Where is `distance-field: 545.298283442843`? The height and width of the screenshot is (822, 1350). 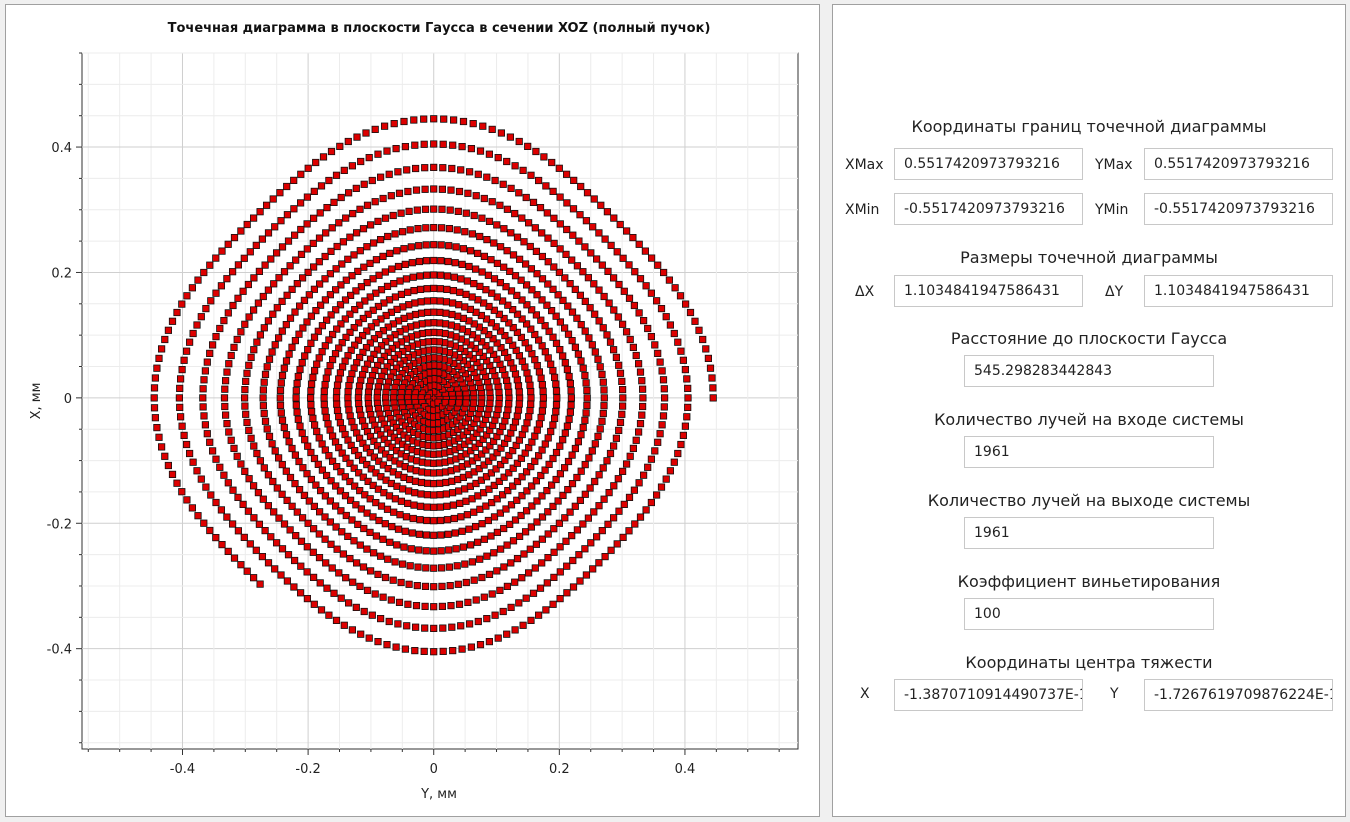 distance-field: 545.298283442843 is located at coordinates (1089, 371).